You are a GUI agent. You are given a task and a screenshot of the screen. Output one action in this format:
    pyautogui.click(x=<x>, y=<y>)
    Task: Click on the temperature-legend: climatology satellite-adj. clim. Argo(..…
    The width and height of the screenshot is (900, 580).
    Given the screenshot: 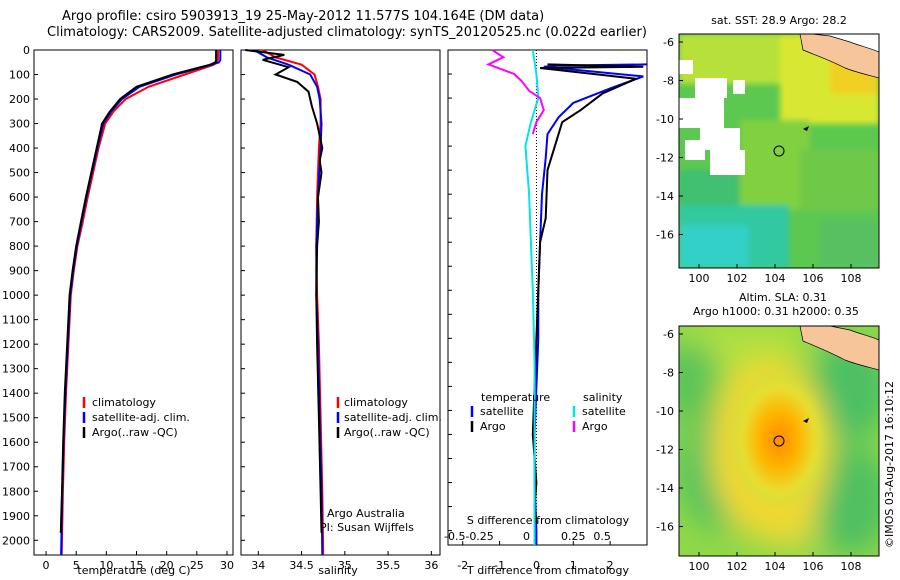 What is the action you would take?
    pyautogui.click(x=136, y=417)
    